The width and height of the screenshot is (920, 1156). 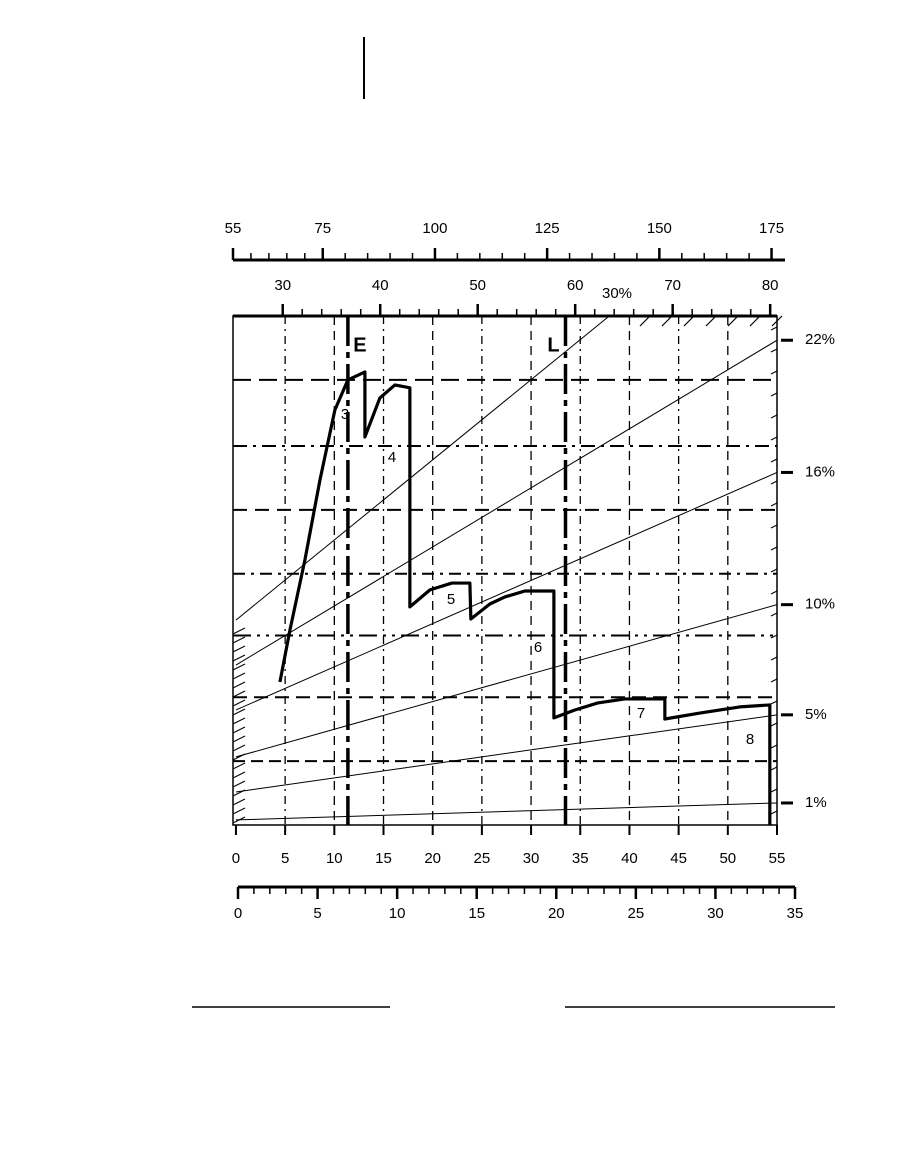 I want to click on y-tick-label: 5%, so click(x=816, y=714).